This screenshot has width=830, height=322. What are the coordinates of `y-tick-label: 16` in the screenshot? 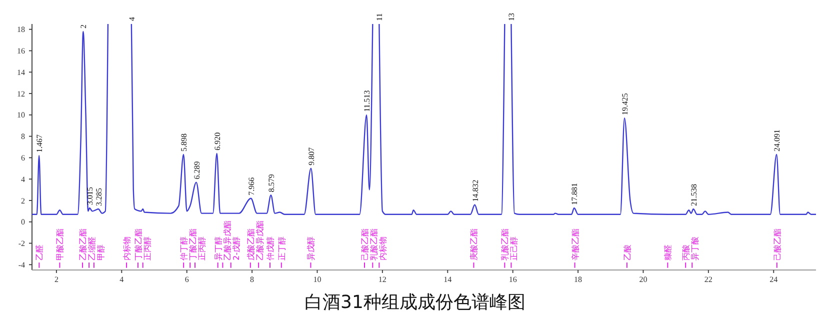 It's located at (21, 51).